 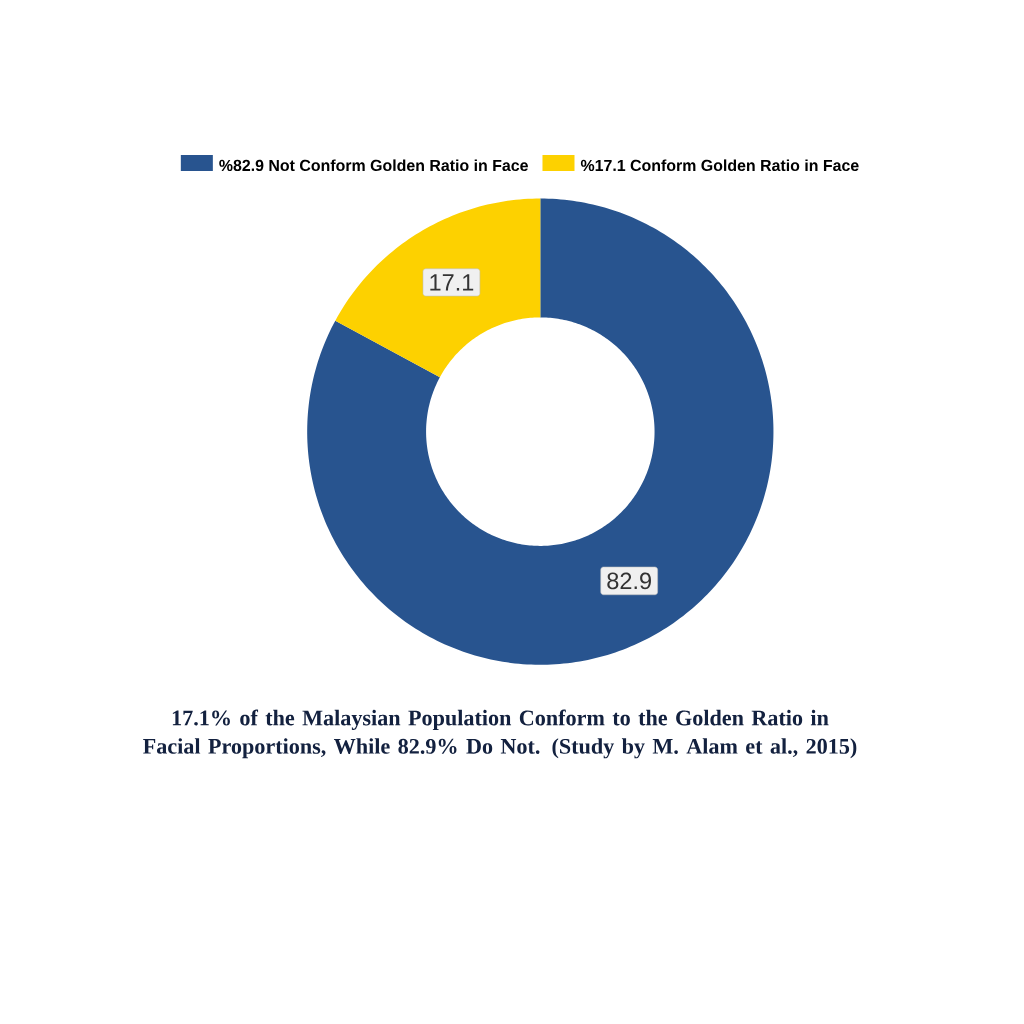 What do you see at coordinates (373, 165) in the screenshot?
I see `legend-label: %82.9 Not Conform Golden Ratio in Face` at bounding box center [373, 165].